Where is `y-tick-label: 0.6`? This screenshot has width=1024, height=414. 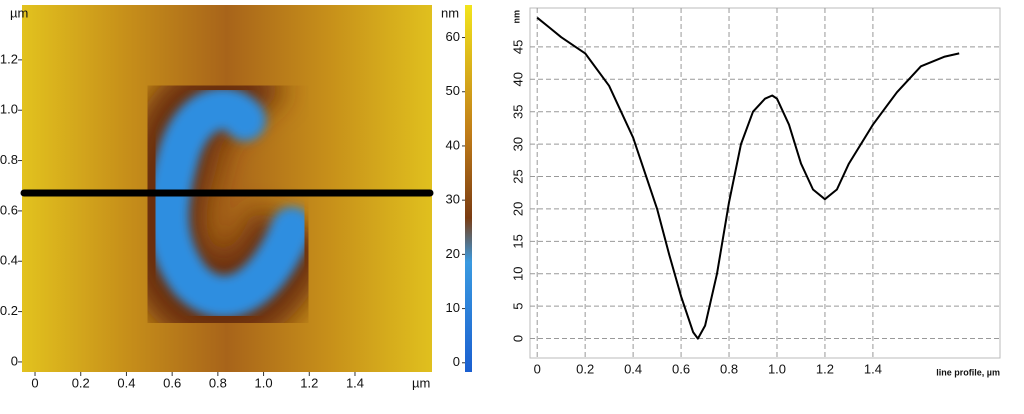
y-tick-label: 0.6 is located at coordinates (9, 209).